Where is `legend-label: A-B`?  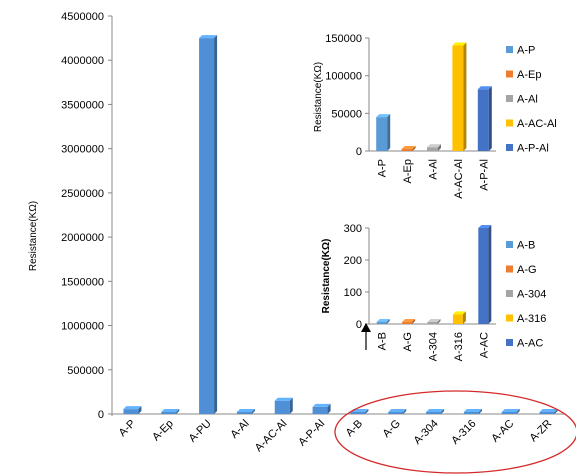
legend-label: A-B is located at coordinates (526, 246).